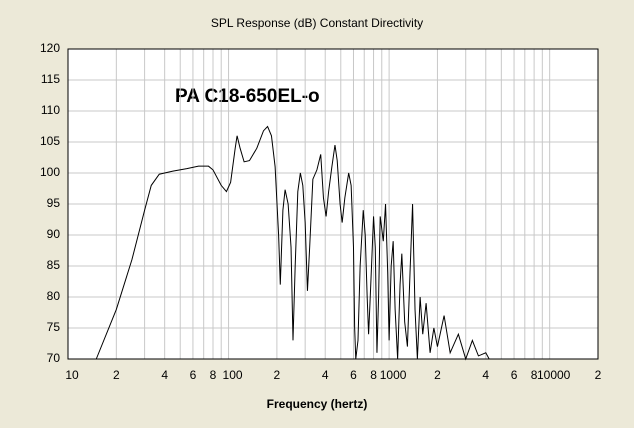  I want to click on x-tick-label: 1000, so click(393, 375).